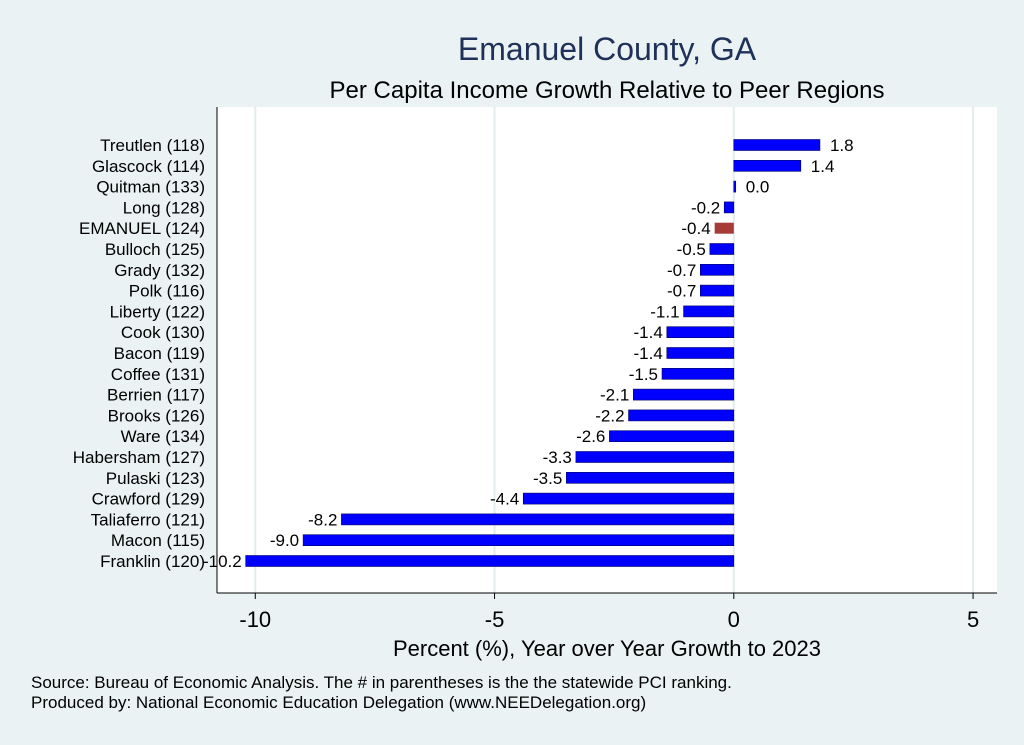 Image resolution: width=1024 pixels, height=745 pixels. I want to click on value-label: -8.2, so click(322, 519).